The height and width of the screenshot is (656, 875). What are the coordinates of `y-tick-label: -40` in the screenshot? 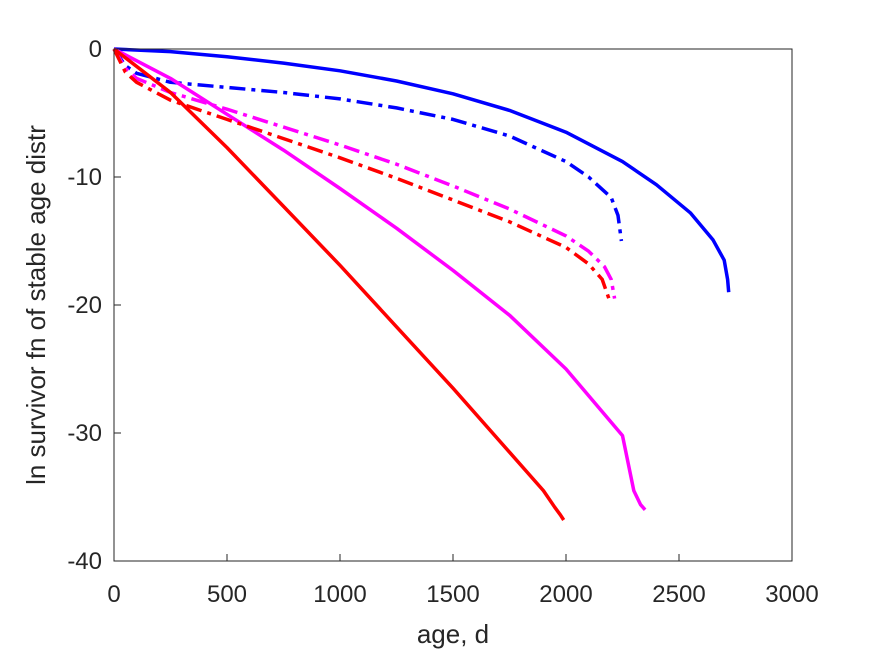 It's located at (84, 561).